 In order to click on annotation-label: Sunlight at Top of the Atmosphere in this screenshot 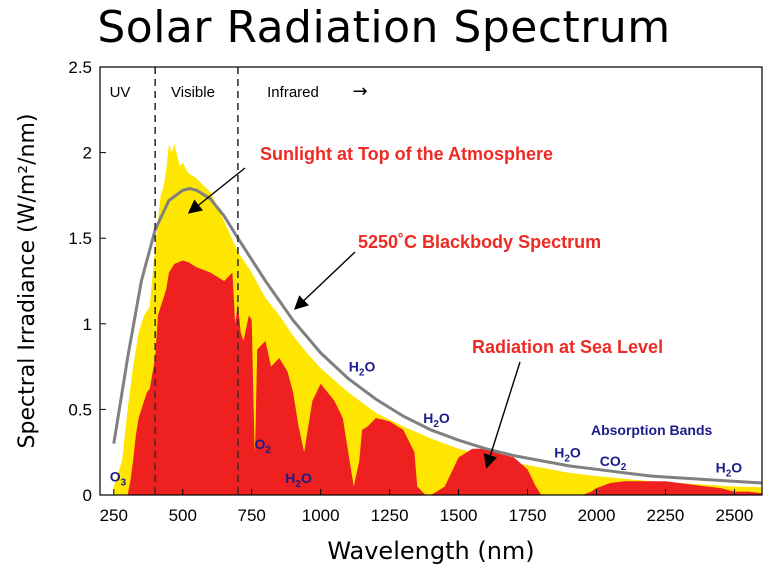, I will do `click(406, 154)`.